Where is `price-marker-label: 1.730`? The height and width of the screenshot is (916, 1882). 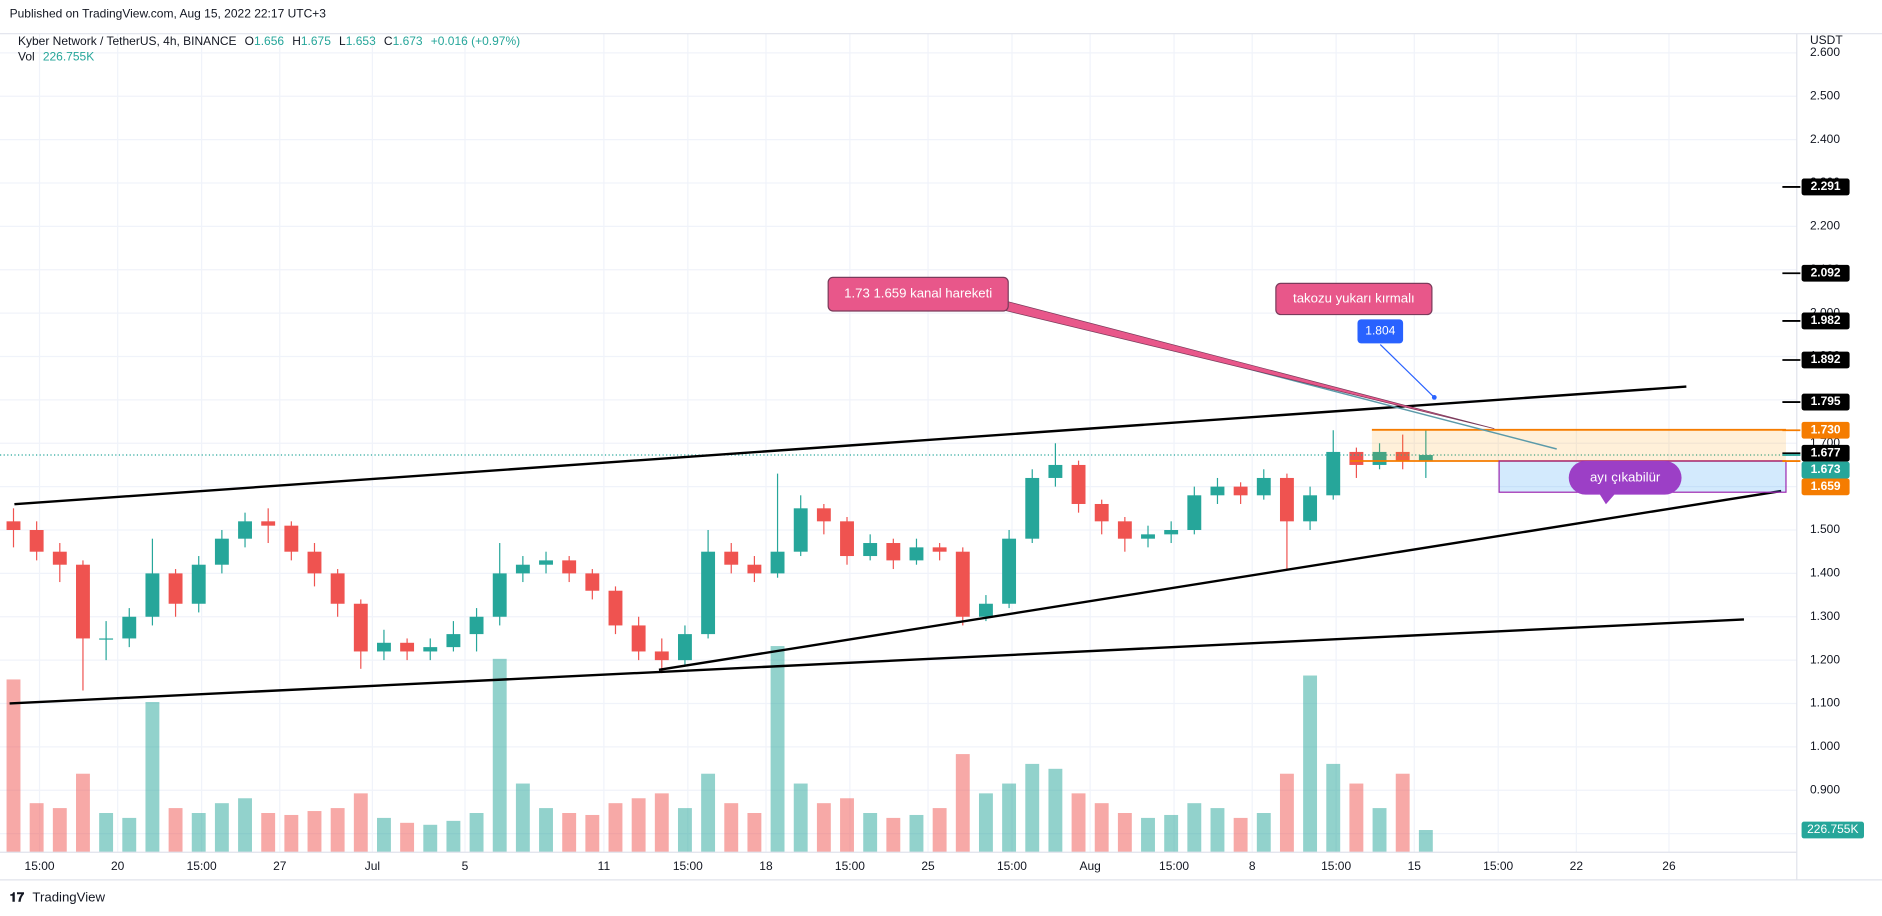
price-marker-label: 1.730 is located at coordinates (1826, 429).